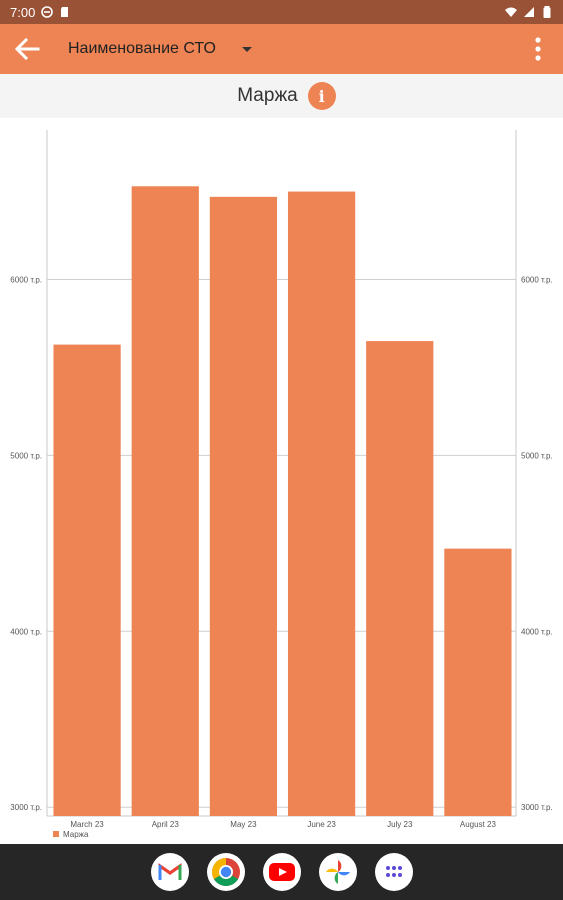 This screenshot has height=900, width=563. What do you see at coordinates (87, 824) in the screenshot?
I see `x-tick-label: March 23` at bounding box center [87, 824].